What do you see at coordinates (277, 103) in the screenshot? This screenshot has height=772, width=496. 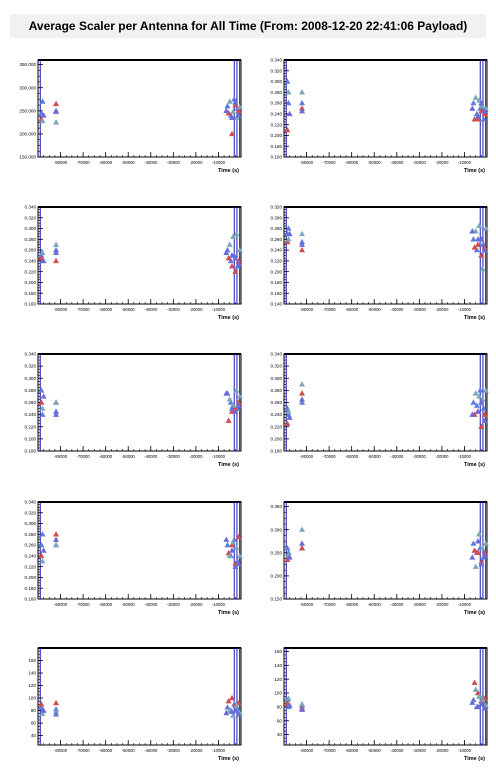 I see `y-tick-label: 0.260` at bounding box center [277, 103].